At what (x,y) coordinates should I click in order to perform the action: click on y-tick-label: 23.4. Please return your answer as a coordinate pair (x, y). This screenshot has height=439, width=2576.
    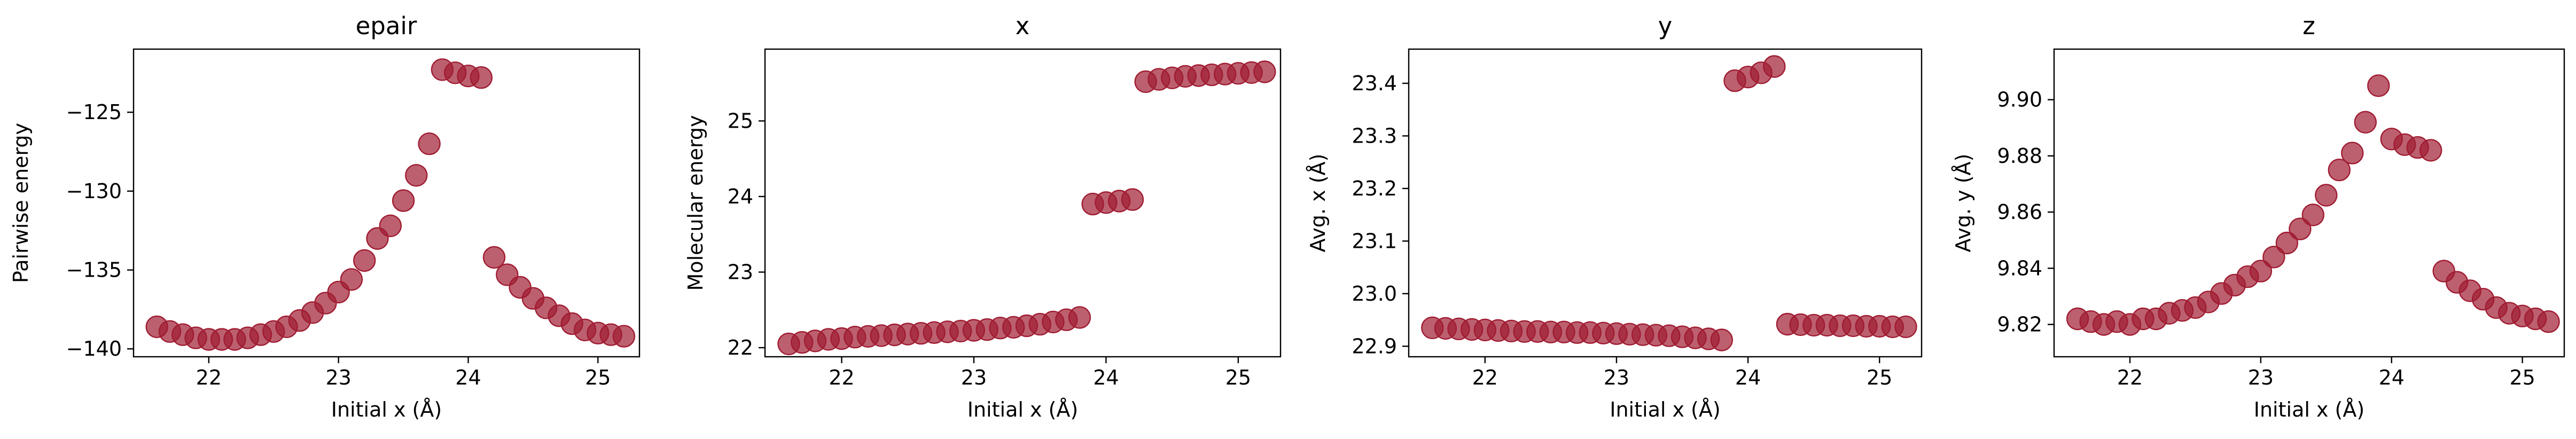
    Looking at the image, I should click on (1374, 83).